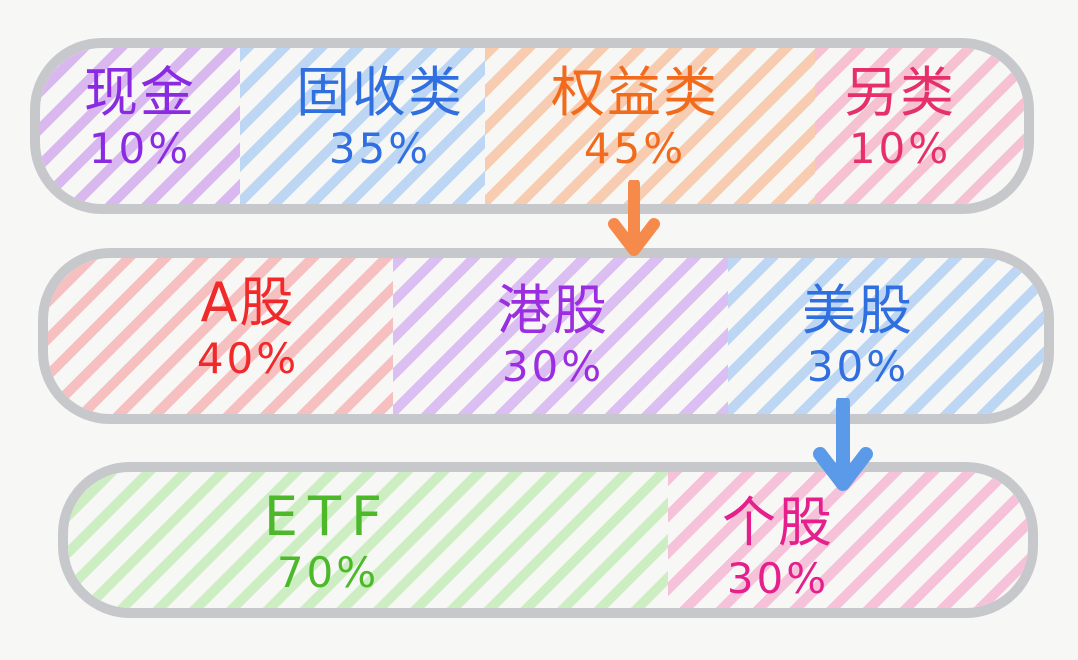 The image size is (1078, 660). What do you see at coordinates (848, 540) in the screenshot?
I see `hatch-band-individual-stock` at bounding box center [848, 540].